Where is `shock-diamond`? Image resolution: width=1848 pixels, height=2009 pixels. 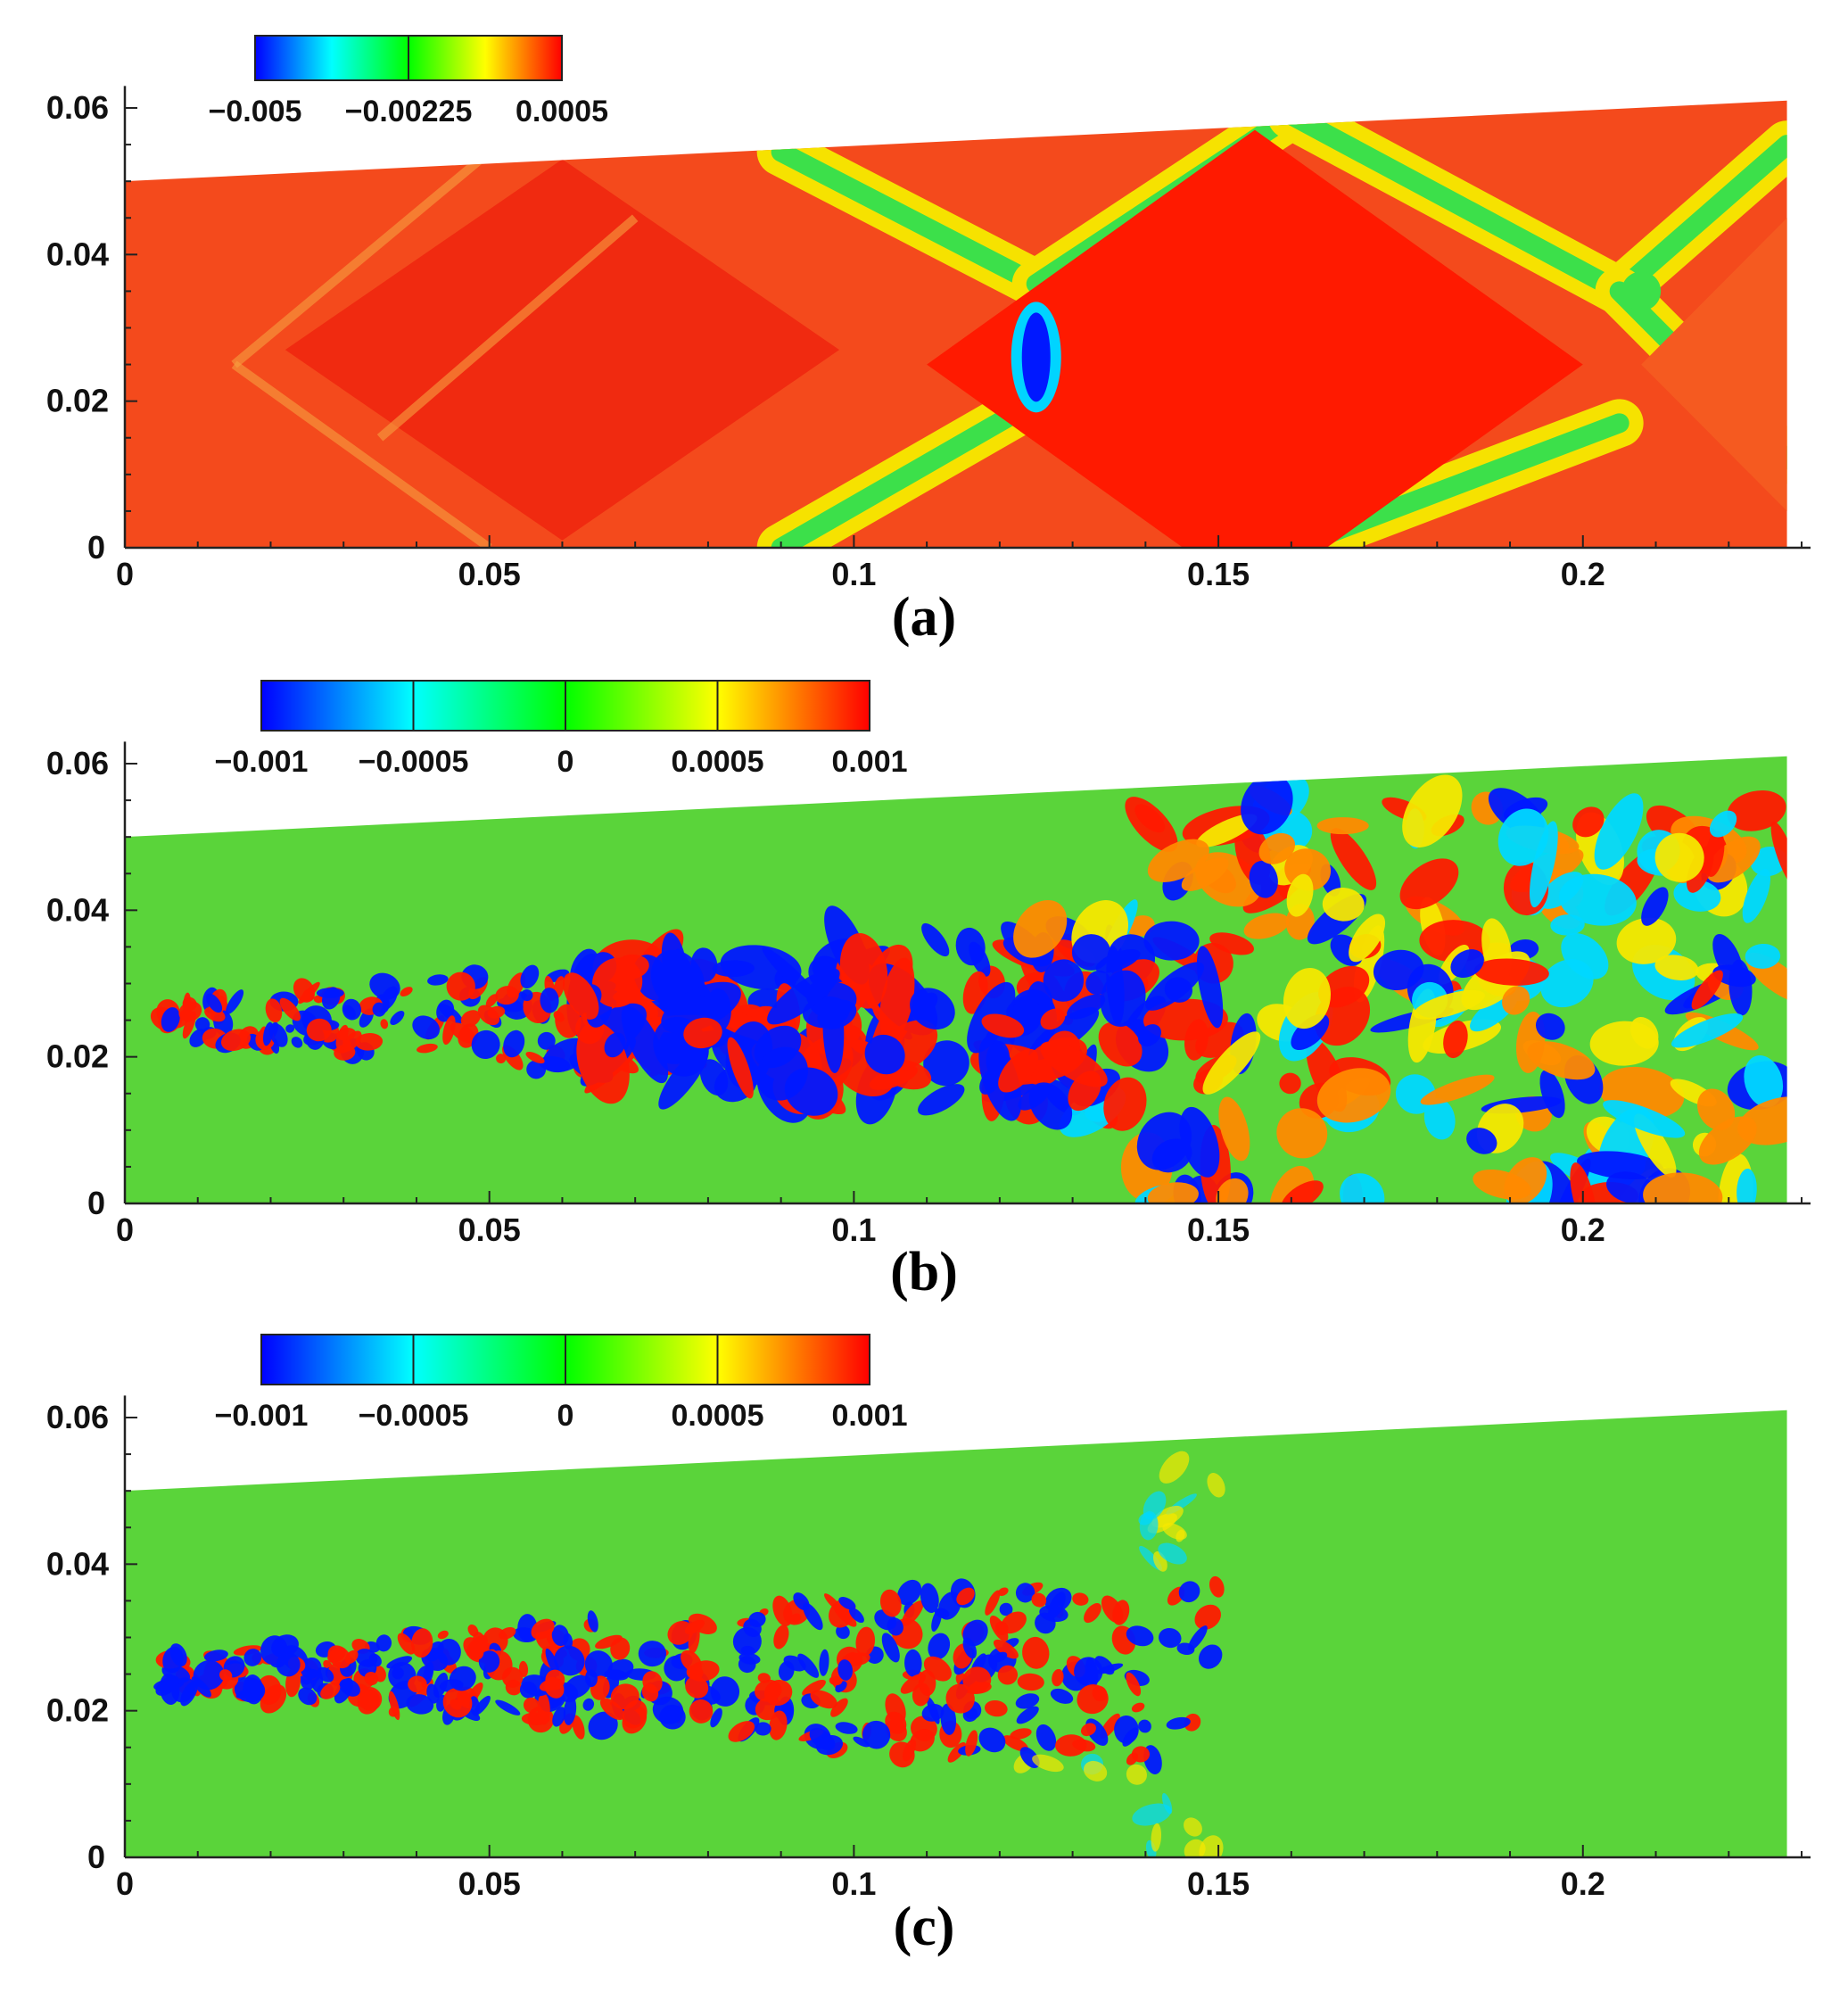
shock-diamond is located at coordinates (562, 350).